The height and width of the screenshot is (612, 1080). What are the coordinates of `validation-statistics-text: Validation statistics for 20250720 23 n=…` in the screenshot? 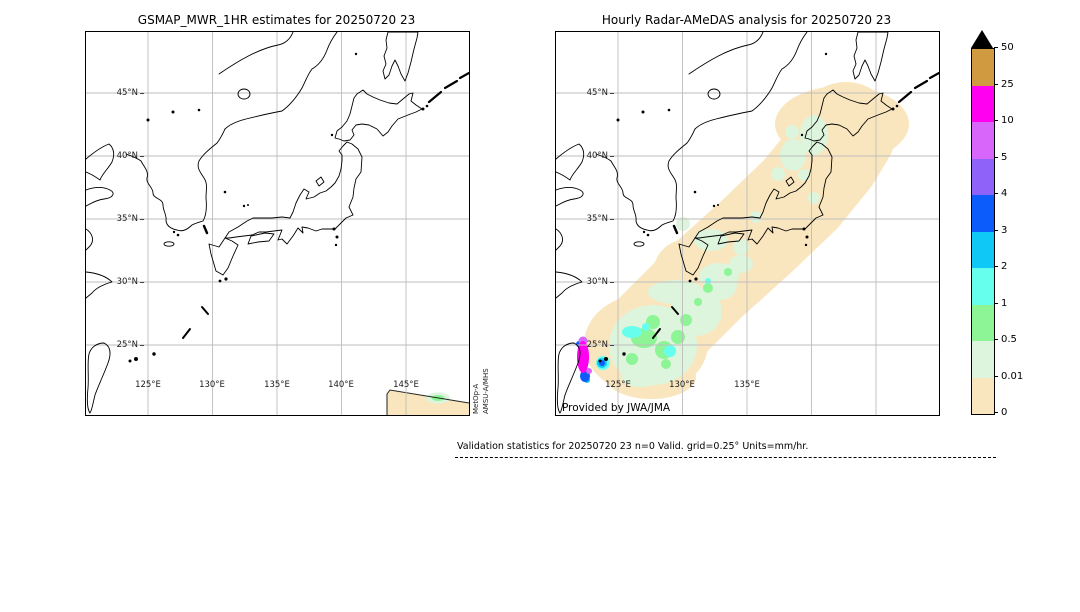 It's located at (633, 446).